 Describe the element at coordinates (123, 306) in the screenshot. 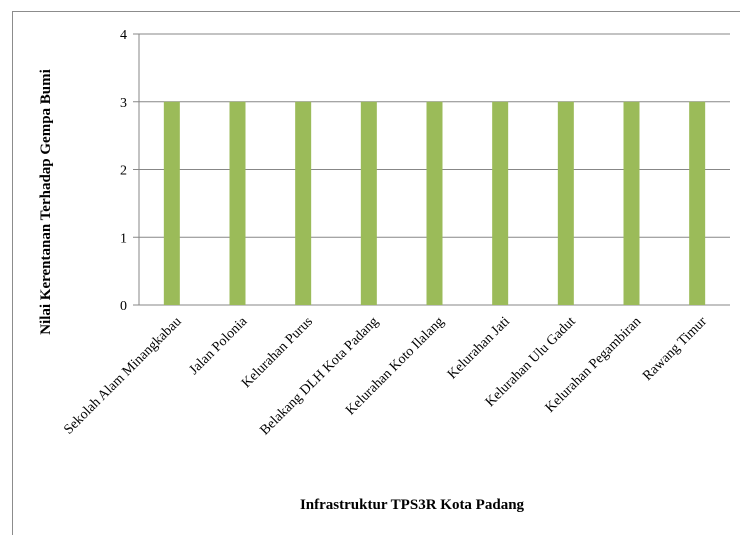

I see `y-tick-label: 0` at that location.